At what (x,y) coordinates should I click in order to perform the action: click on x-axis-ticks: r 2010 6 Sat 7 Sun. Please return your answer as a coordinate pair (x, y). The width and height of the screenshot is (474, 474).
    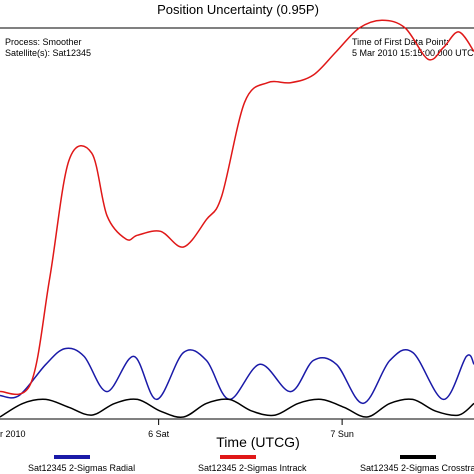
    Looking at the image, I should click on (177, 429).